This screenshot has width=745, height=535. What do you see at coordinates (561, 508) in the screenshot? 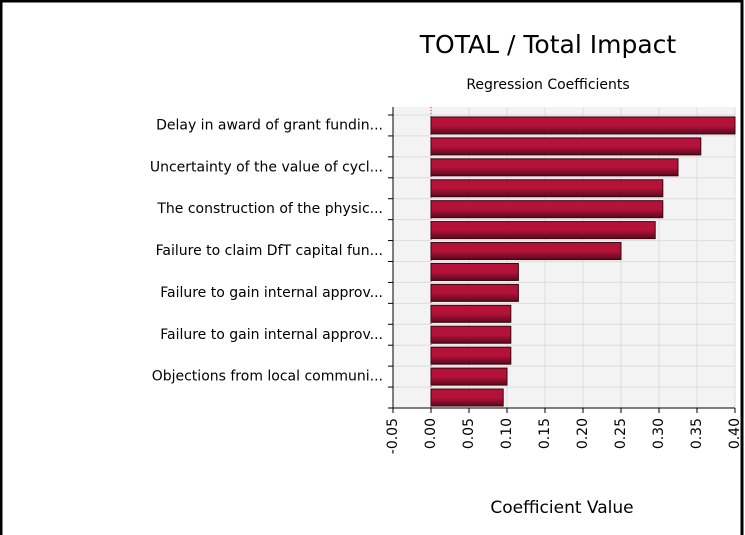
I see `x-axis-label: Coefficient Value` at bounding box center [561, 508].